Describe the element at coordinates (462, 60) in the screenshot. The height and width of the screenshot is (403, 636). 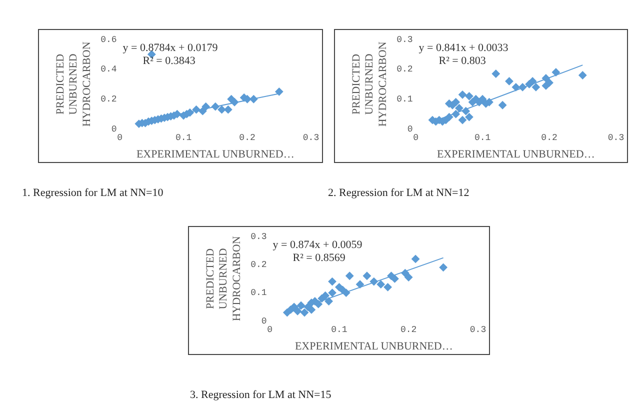
I see `annotation: R² = 0.803` at that location.